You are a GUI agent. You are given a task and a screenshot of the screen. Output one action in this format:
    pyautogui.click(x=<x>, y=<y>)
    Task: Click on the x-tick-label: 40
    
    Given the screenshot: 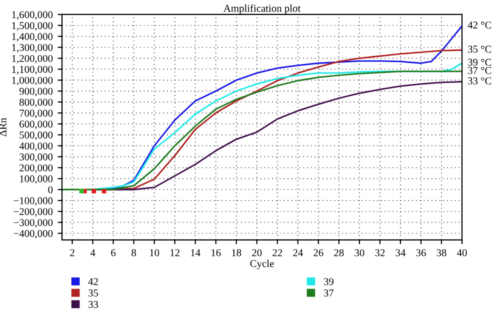 What is the action you would take?
    pyautogui.click(x=461, y=252)
    